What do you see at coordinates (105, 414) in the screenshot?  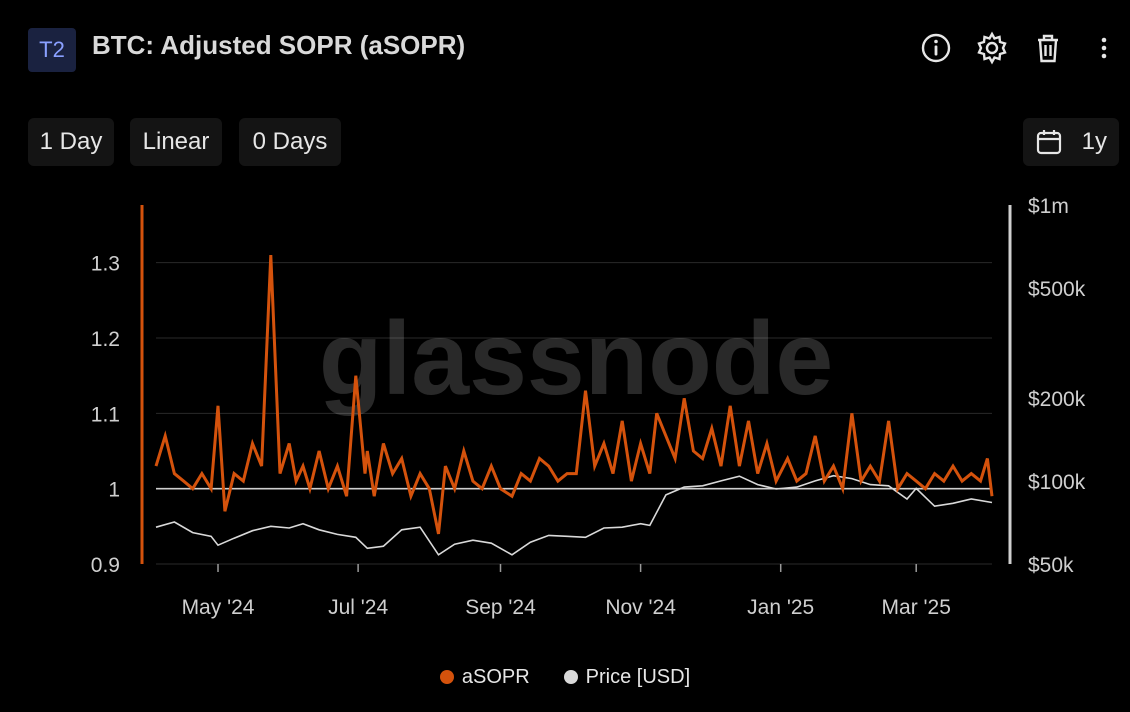 I see `y-left-tick-label: 1.1` at bounding box center [105, 414].